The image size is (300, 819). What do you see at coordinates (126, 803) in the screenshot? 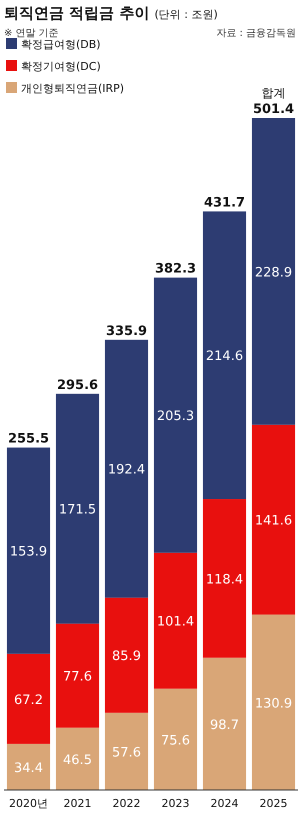
I see `x-tick-label: 2022` at bounding box center [126, 803].